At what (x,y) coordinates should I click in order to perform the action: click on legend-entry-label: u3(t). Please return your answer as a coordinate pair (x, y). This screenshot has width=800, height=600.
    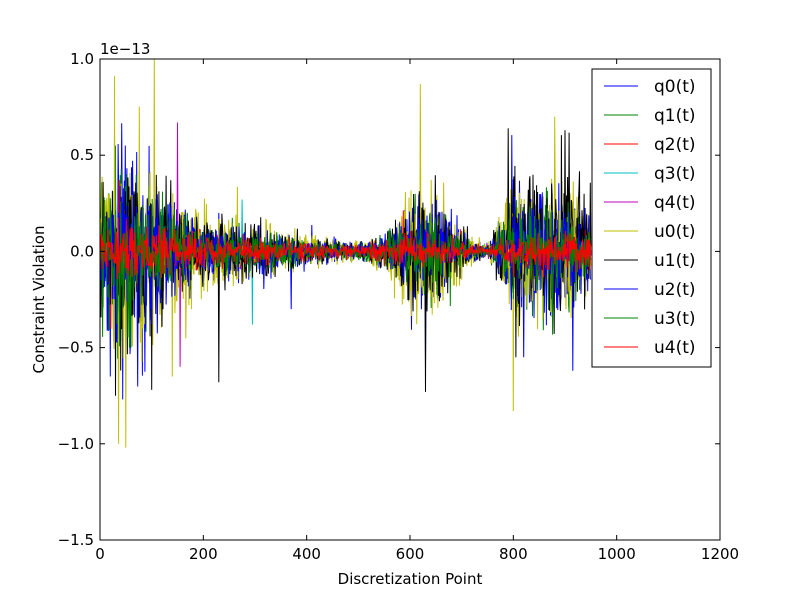
    Looking at the image, I should click on (675, 319).